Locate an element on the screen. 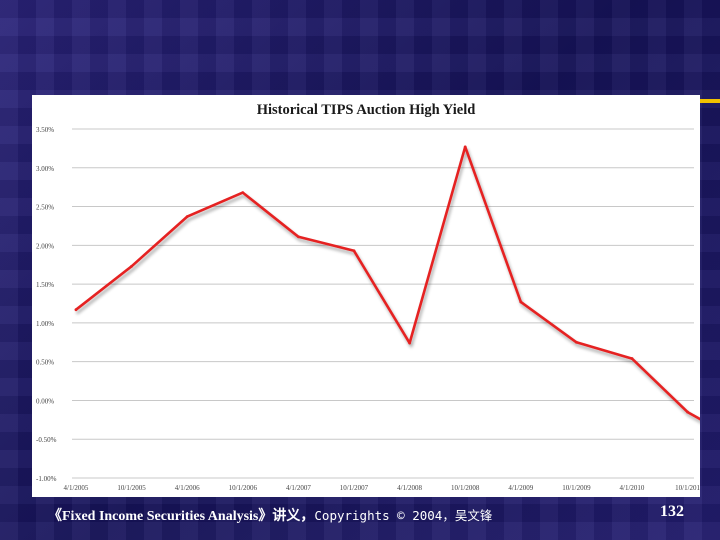 This screenshot has width=720, height=540. y-tick-label: -1.00% is located at coordinates (46, 479).